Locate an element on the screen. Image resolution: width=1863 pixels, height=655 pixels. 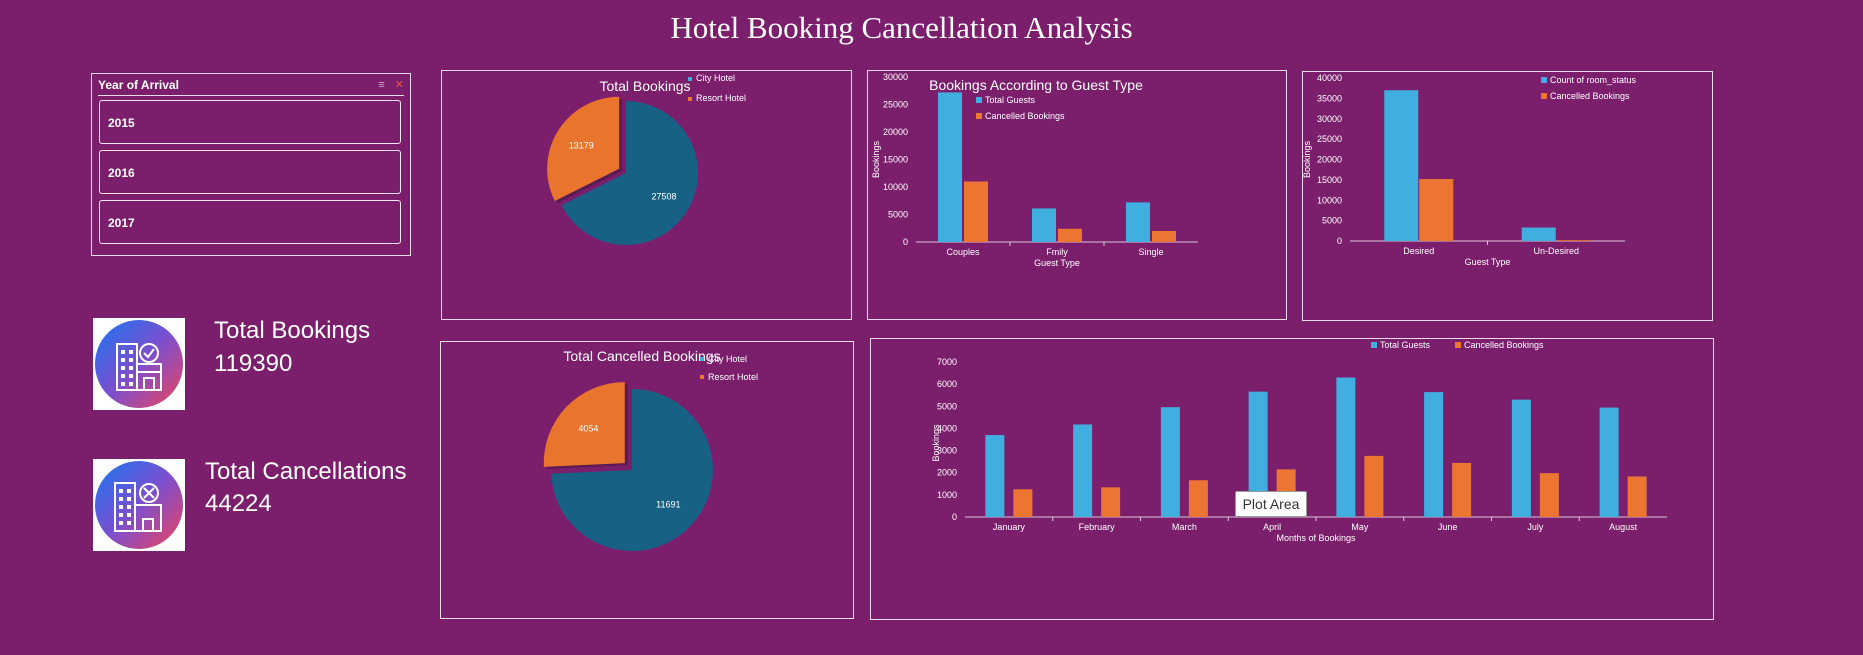
total-cancellations-label: Total Cancellations is located at coordinates (306, 471).